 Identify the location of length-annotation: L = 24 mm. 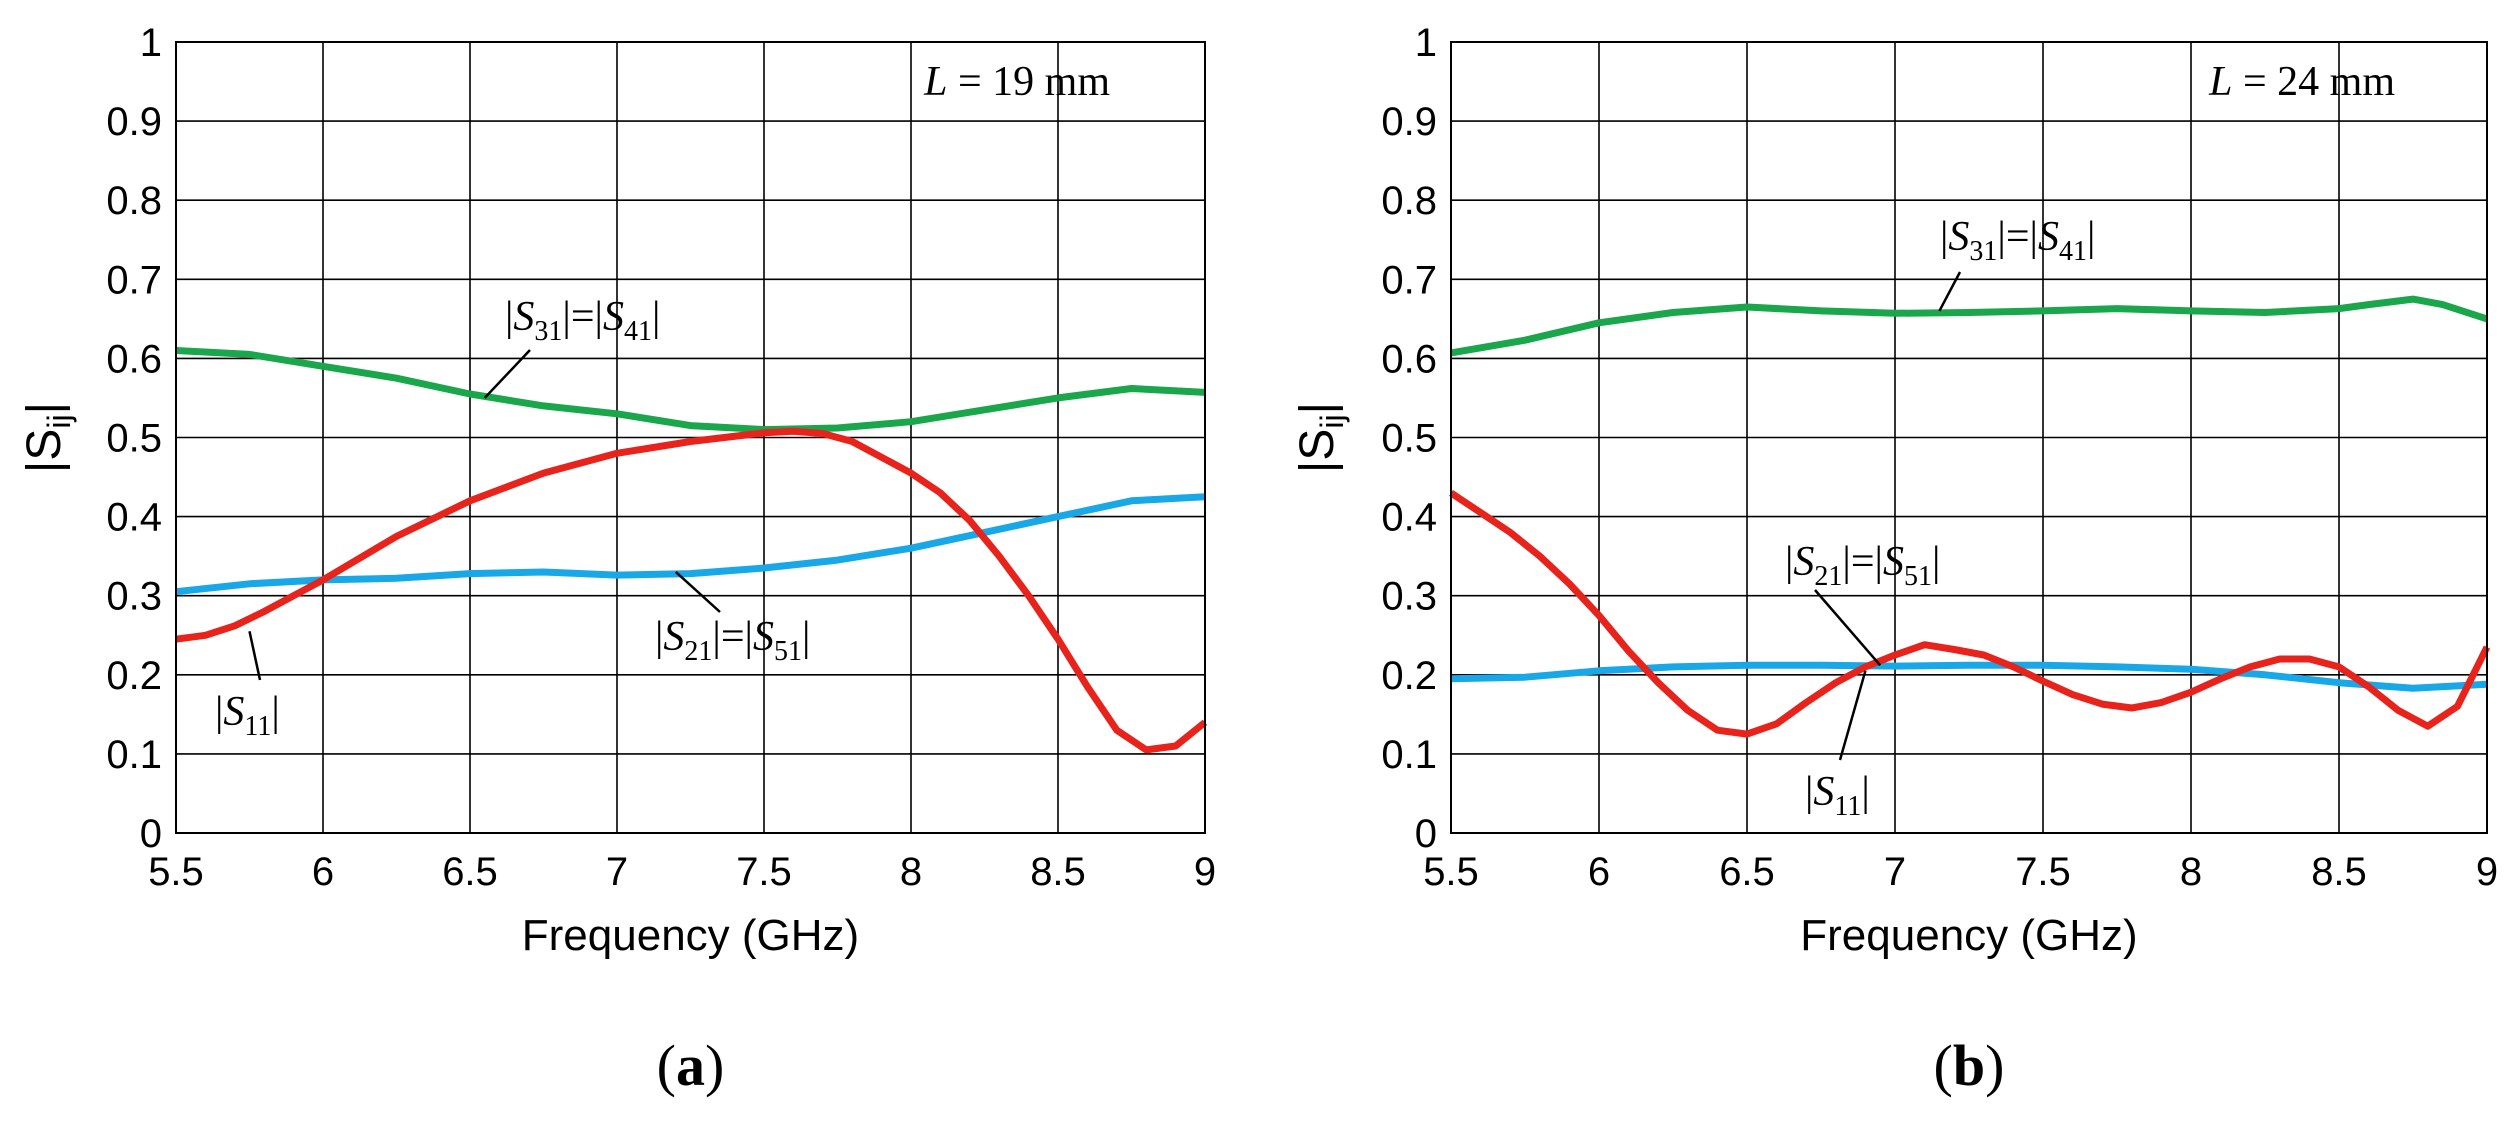
(2301, 82).